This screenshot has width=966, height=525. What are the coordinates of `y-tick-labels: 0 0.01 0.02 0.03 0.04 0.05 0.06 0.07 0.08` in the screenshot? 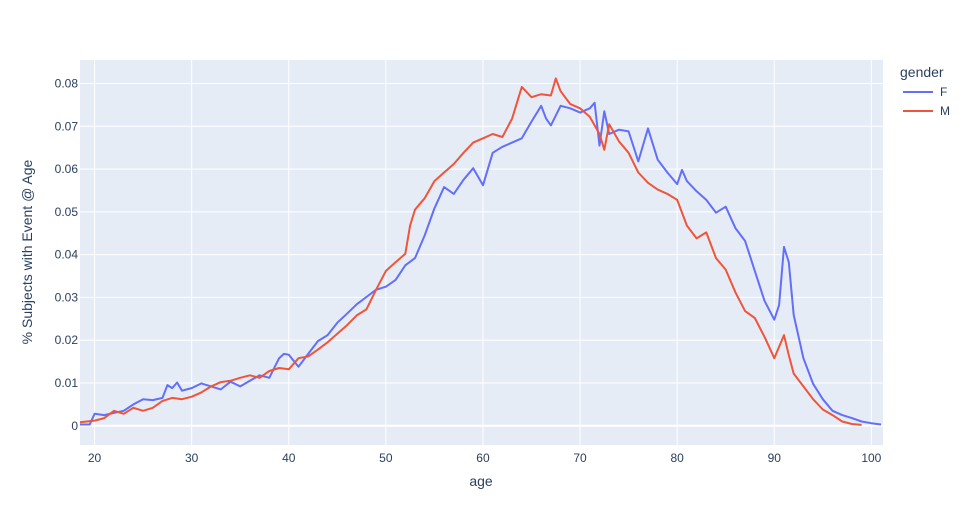 It's located at (67, 255).